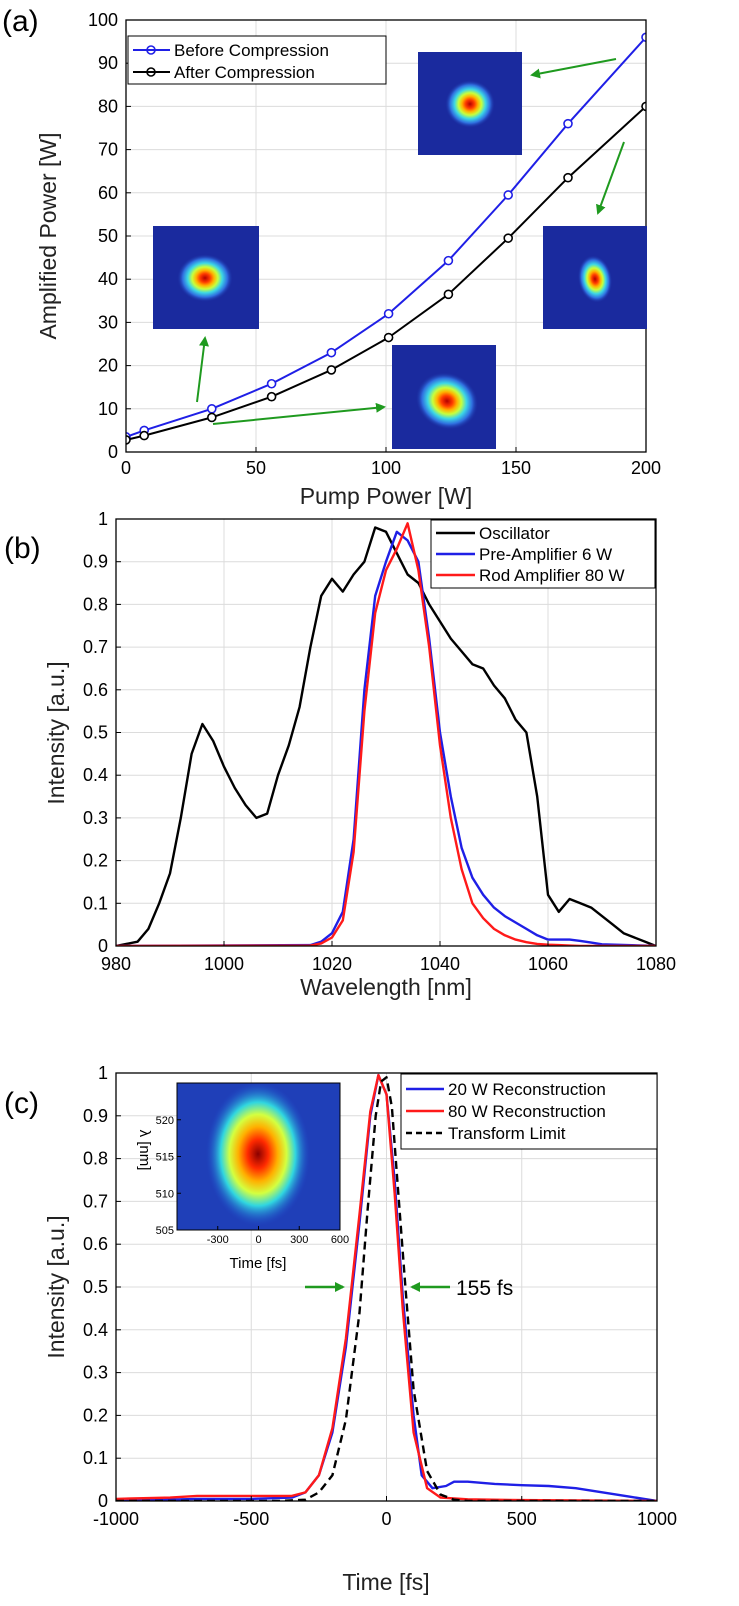  What do you see at coordinates (108, 193) in the screenshot?
I see `y-tick-label: 60` at bounding box center [108, 193].